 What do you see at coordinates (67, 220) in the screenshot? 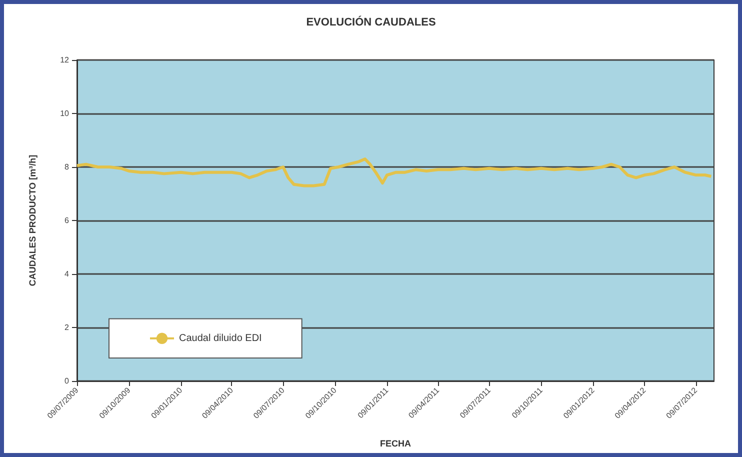
I see `y-tick-label: 6` at bounding box center [67, 220].